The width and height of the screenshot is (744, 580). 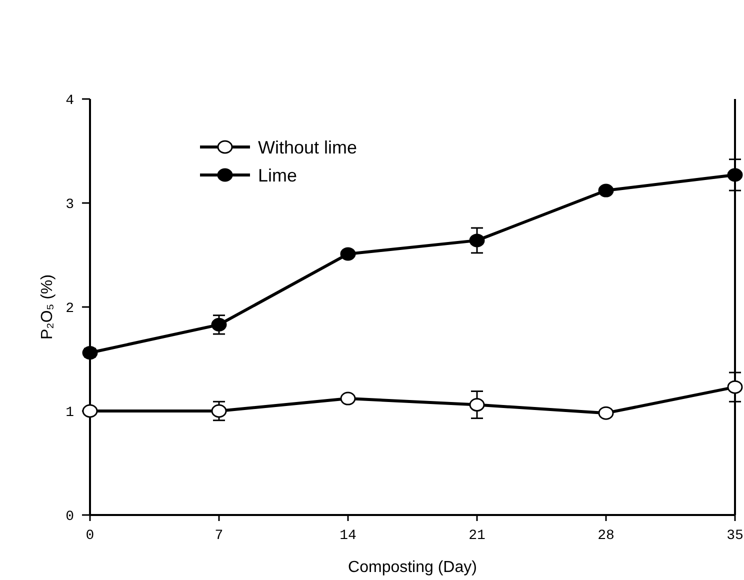 I want to click on y-tick-label: 4, so click(x=70, y=100).